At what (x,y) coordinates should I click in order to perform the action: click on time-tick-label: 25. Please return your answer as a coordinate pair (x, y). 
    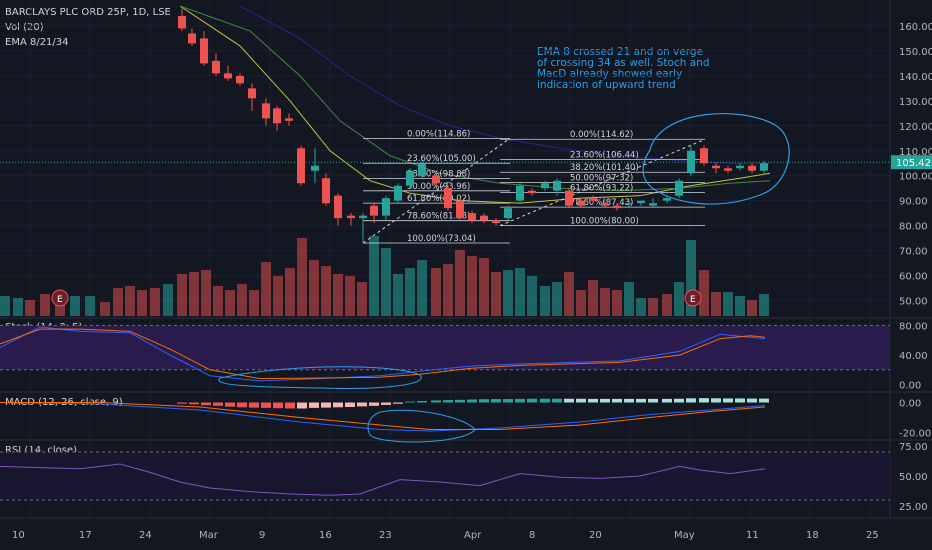
    Looking at the image, I should click on (872, 535).